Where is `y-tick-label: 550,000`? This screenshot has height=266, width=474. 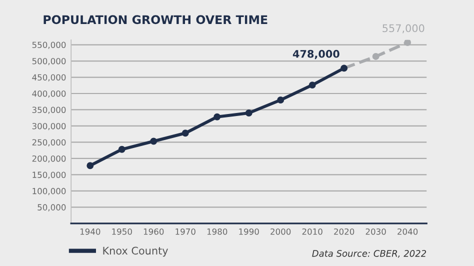 y-tick-label: 550,000 is located at coordinates (49, 45).